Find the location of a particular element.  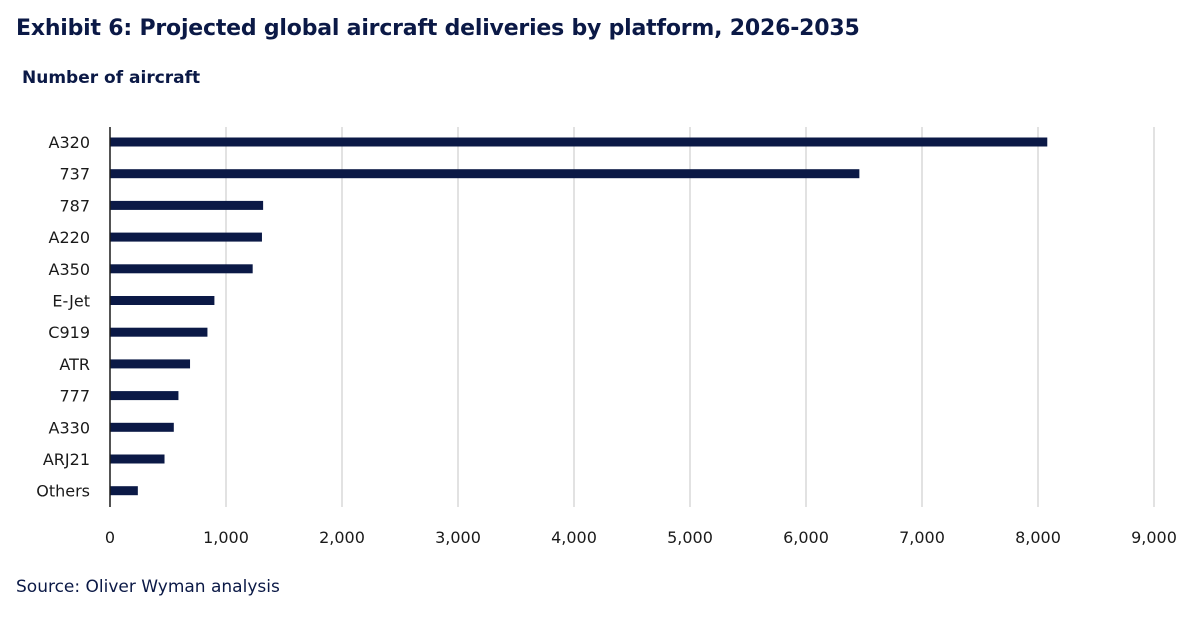

y-tick-label: ATR is located at coordinates (74, 364).